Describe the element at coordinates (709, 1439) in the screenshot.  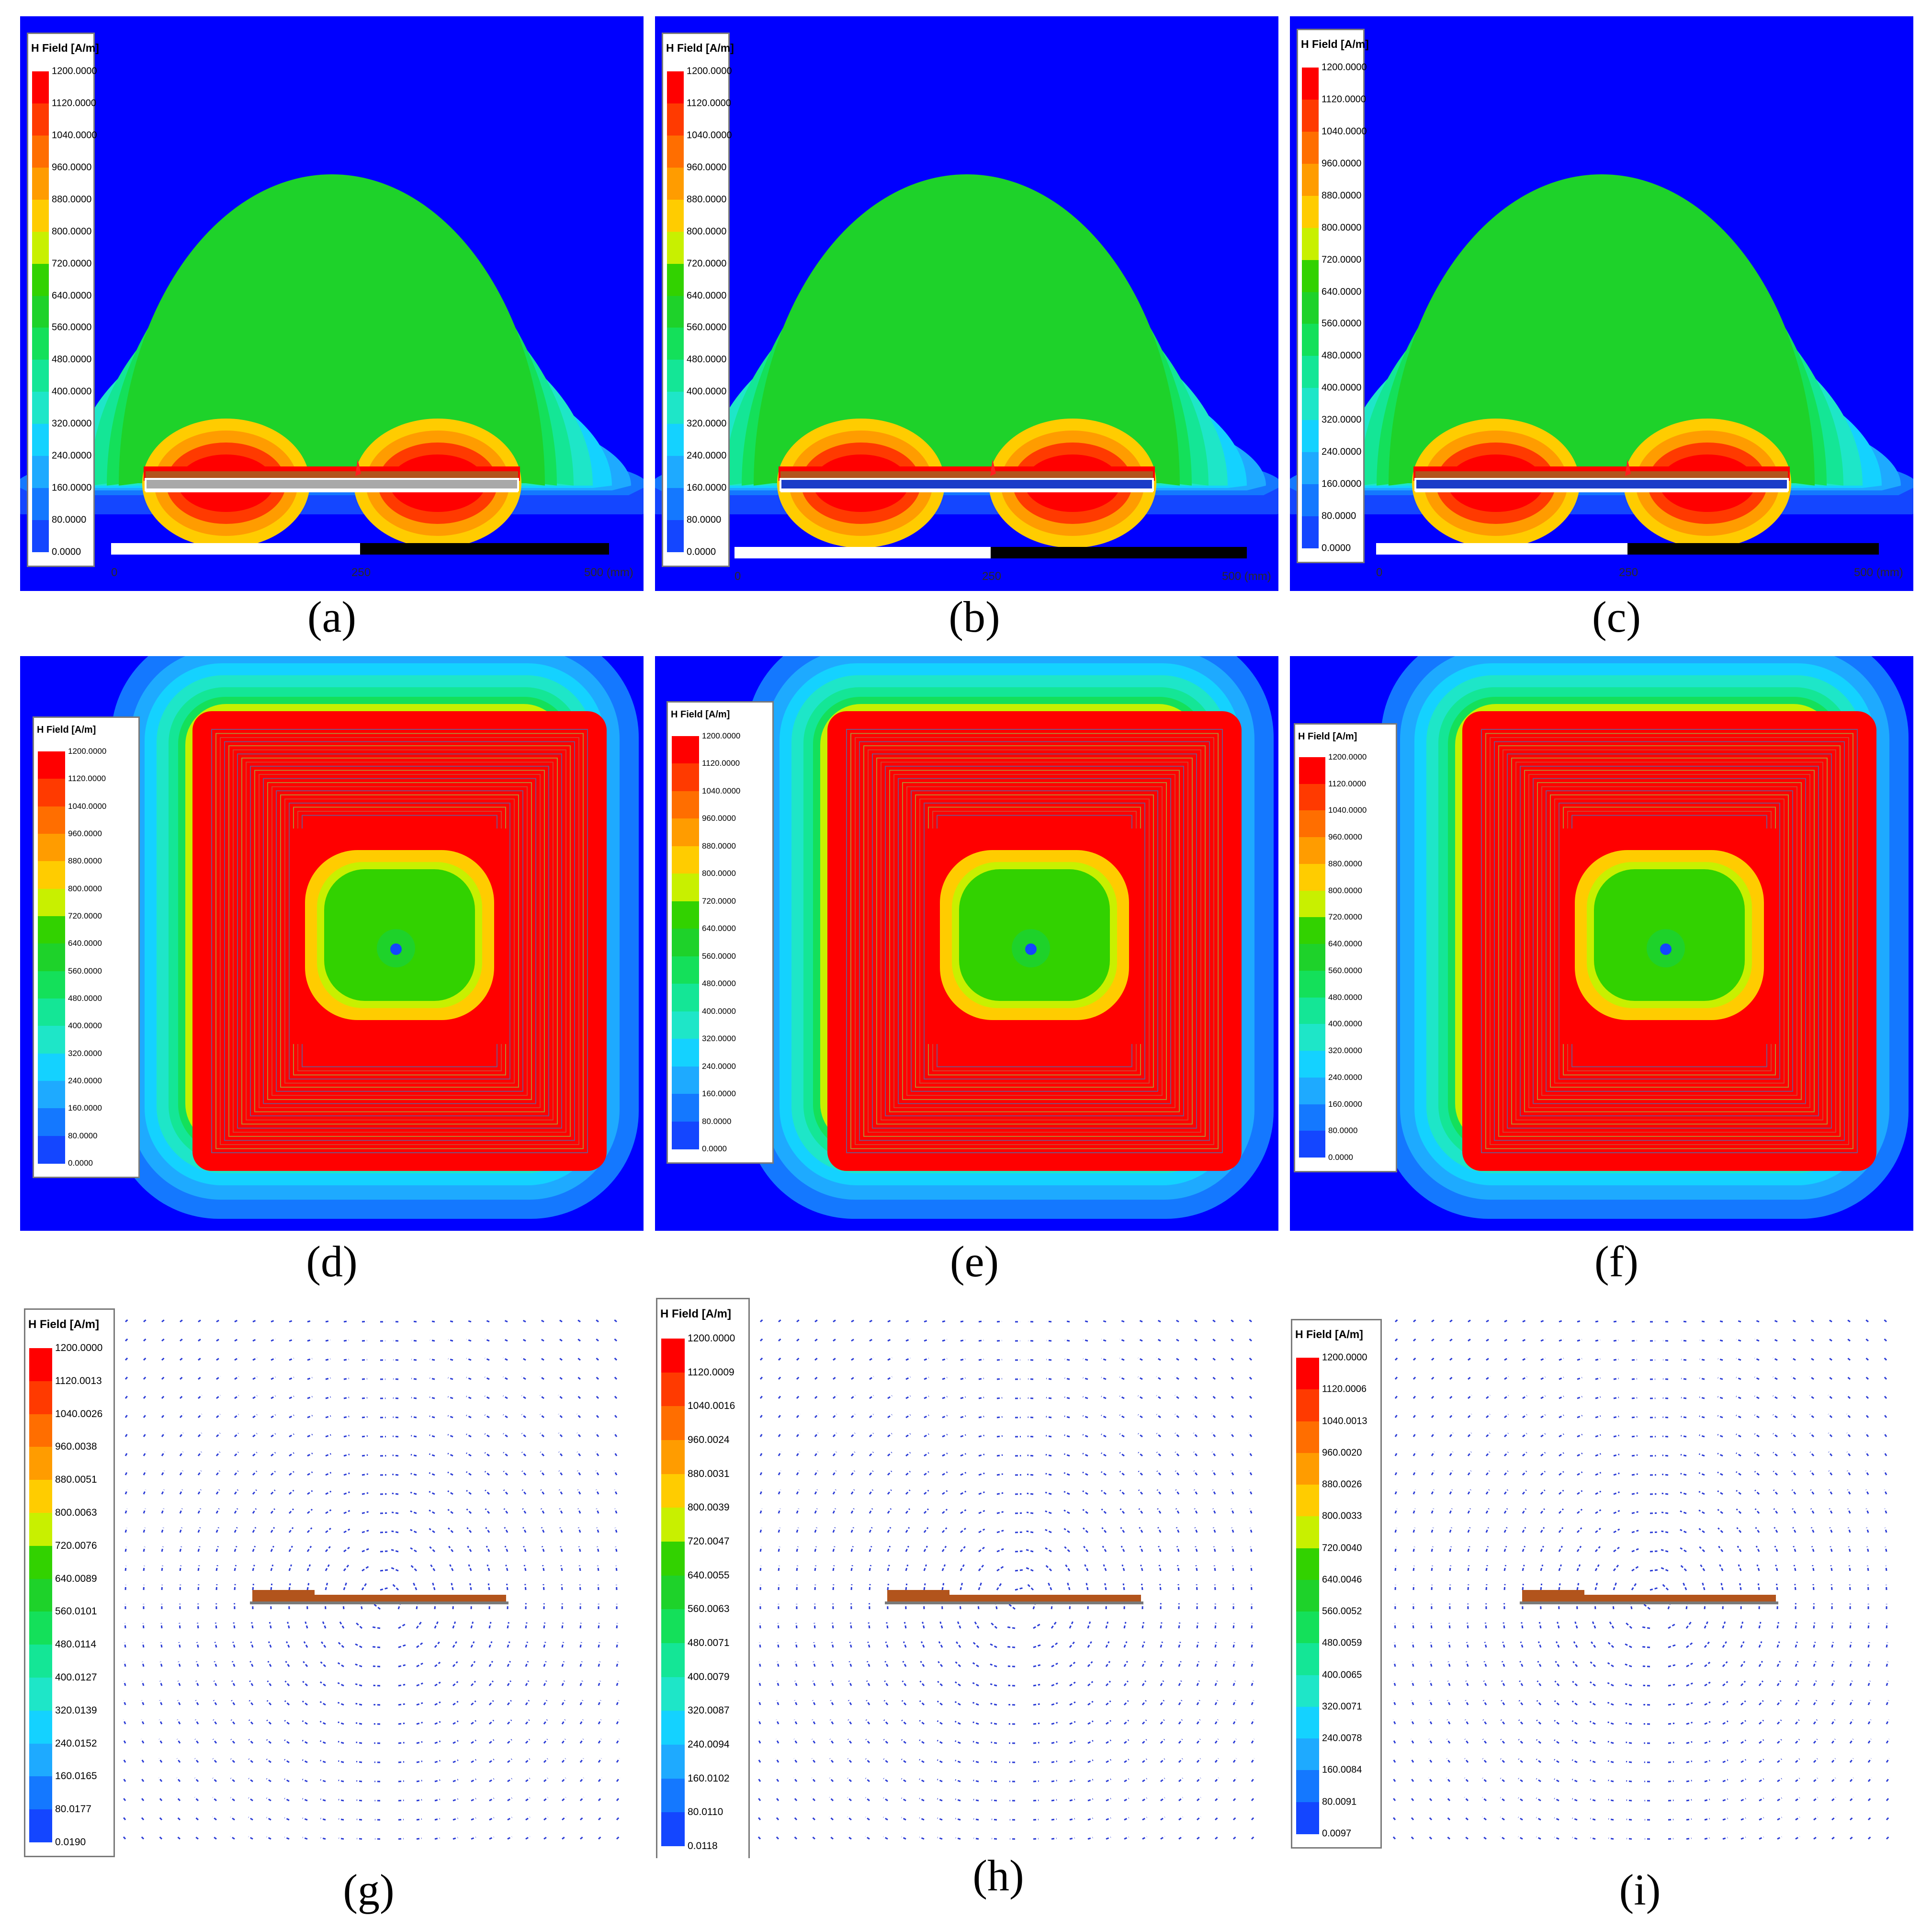
I see `legend-label: 960.0024` at that location.